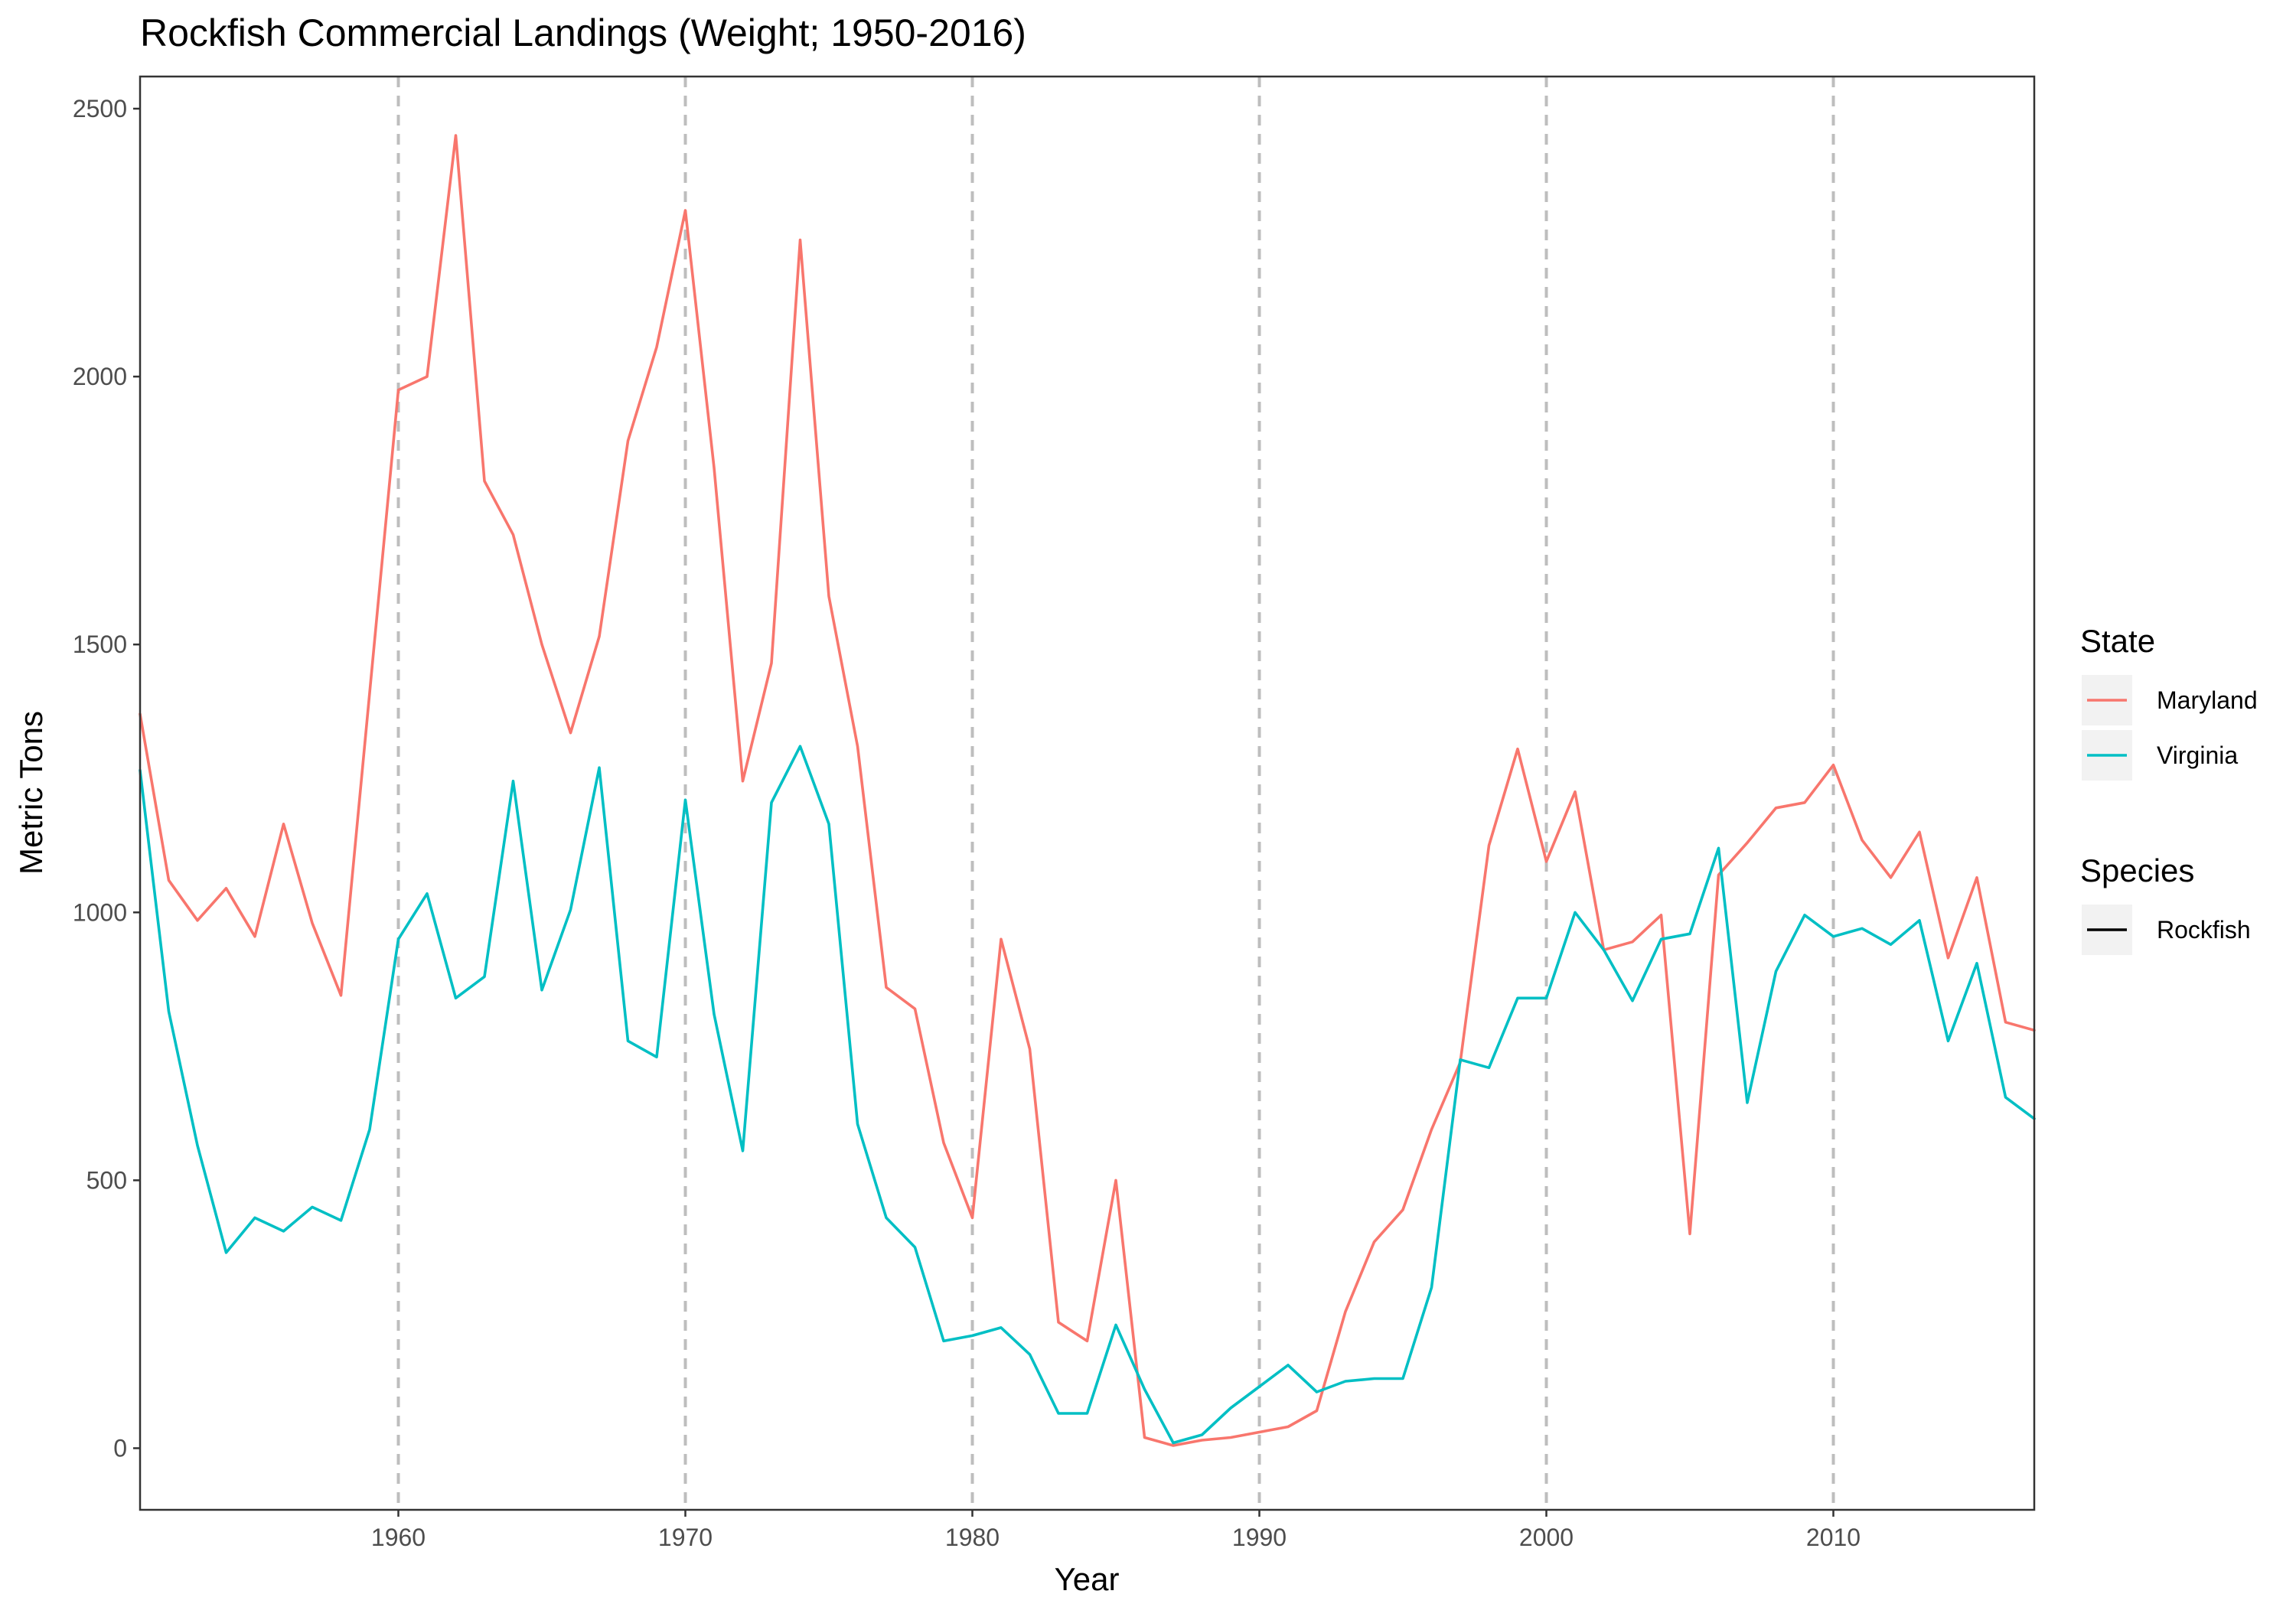  I want to click on legend-title-species: Species, so click(2137, 870).